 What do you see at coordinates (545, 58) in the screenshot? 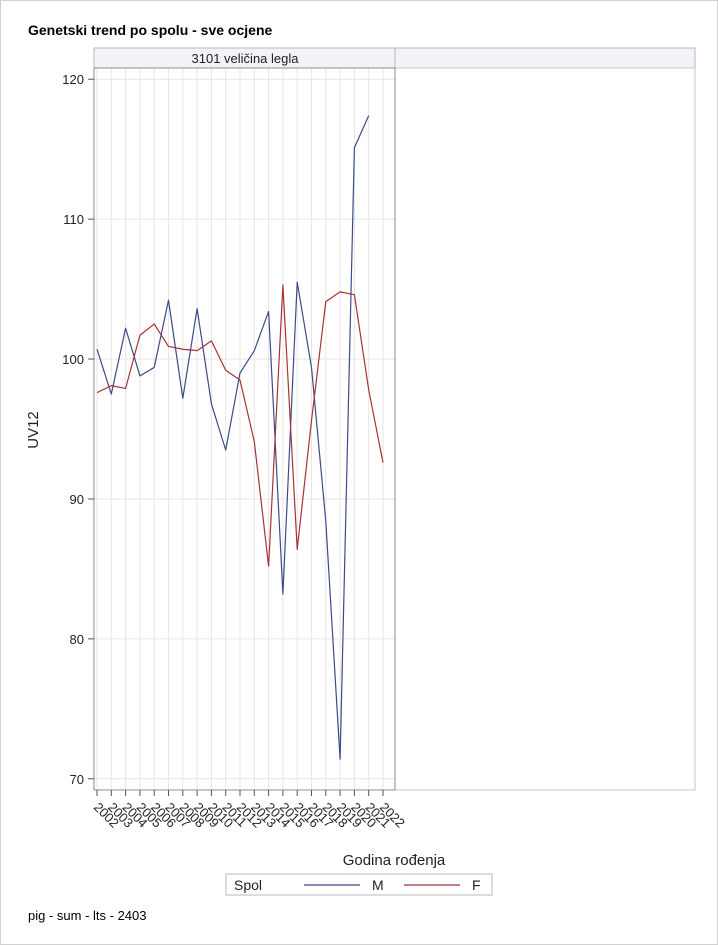
I see `panel-header-strip-empty` at bounding box center [545, 58].